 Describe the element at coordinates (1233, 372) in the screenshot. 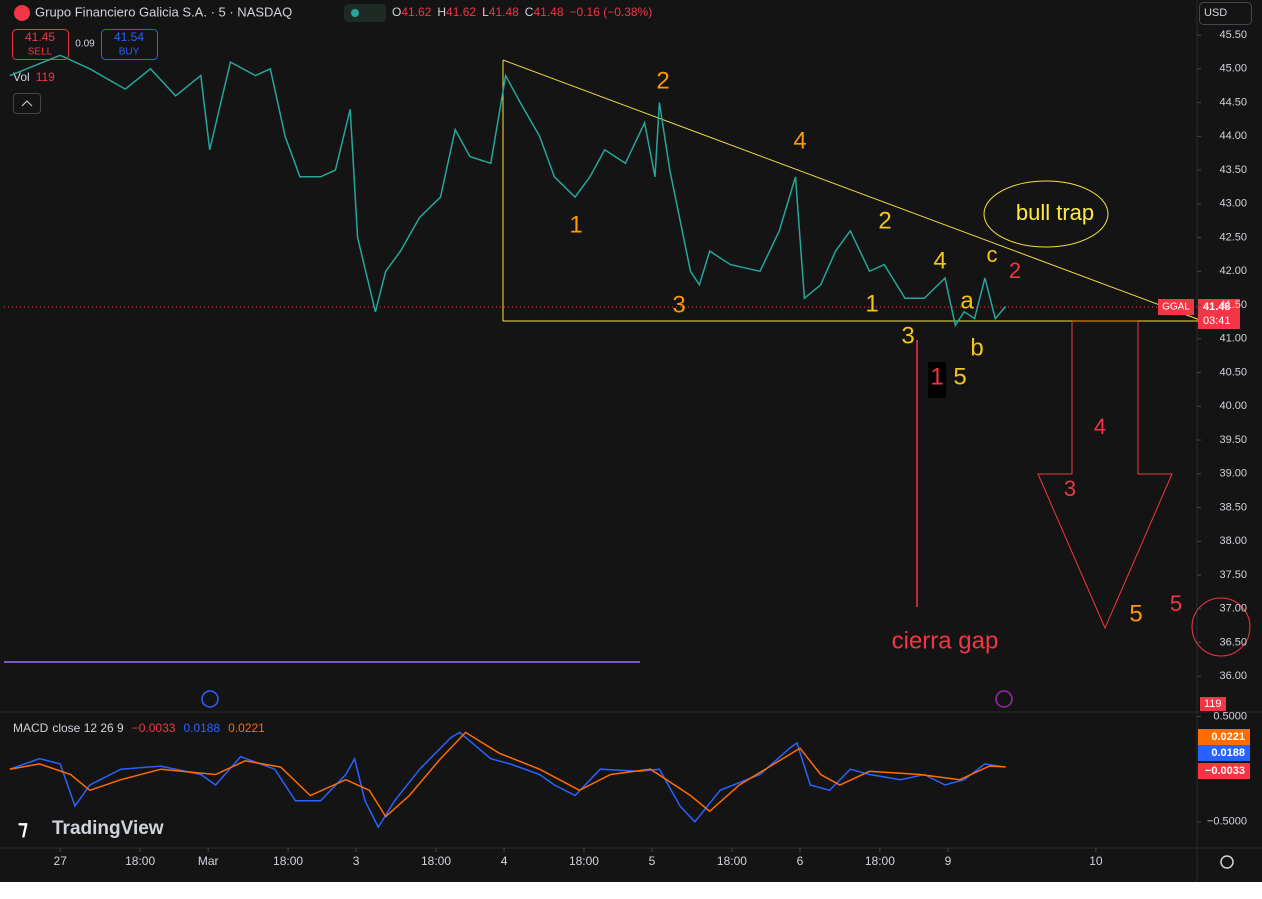

I see `y-tick-label: 40.50` at that location.